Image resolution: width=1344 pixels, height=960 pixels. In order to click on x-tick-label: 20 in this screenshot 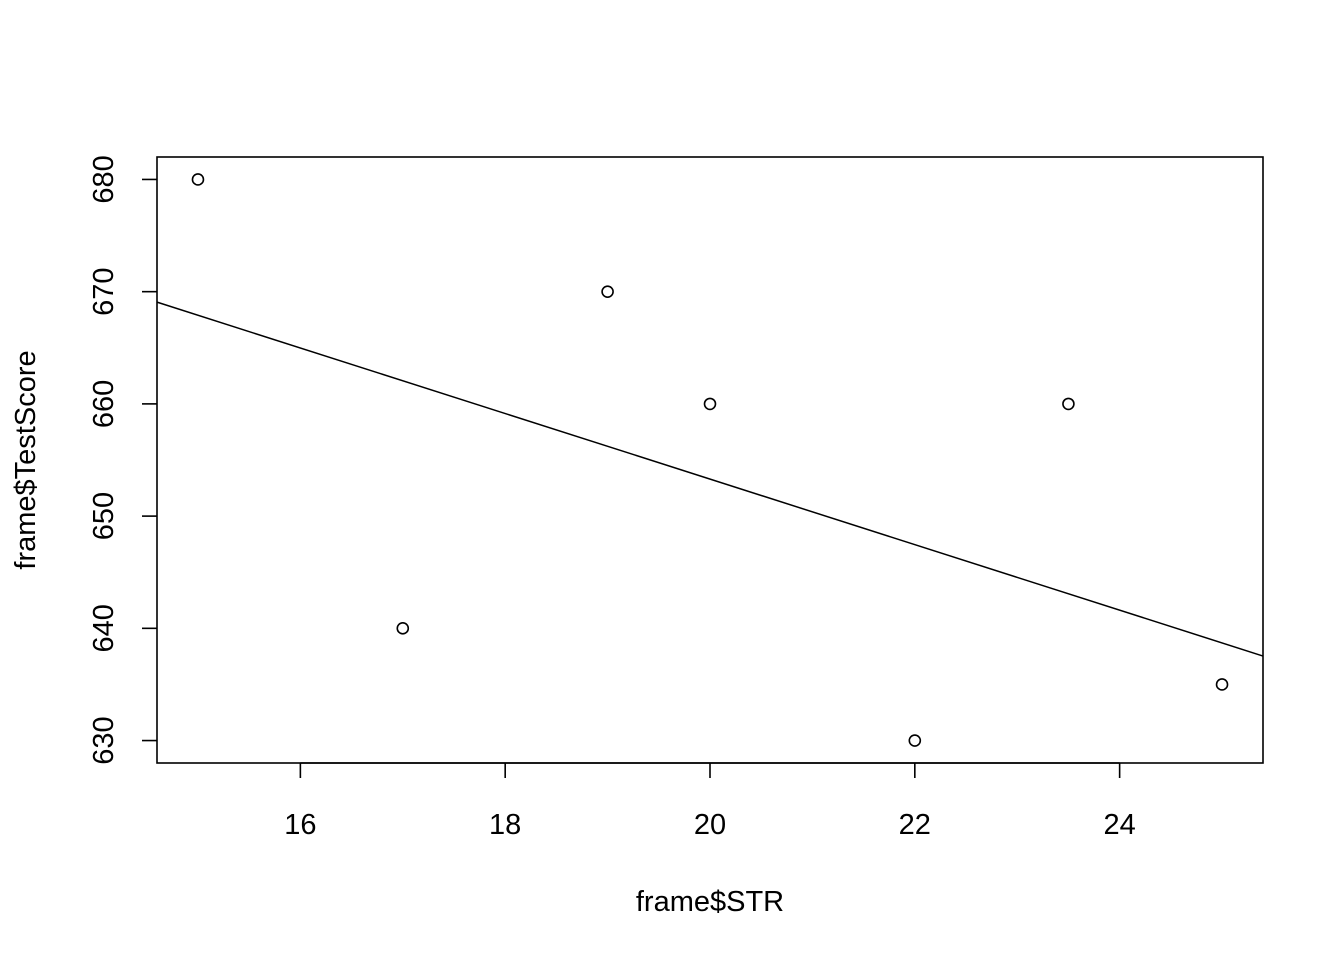, I will do `click(710, 825)`.